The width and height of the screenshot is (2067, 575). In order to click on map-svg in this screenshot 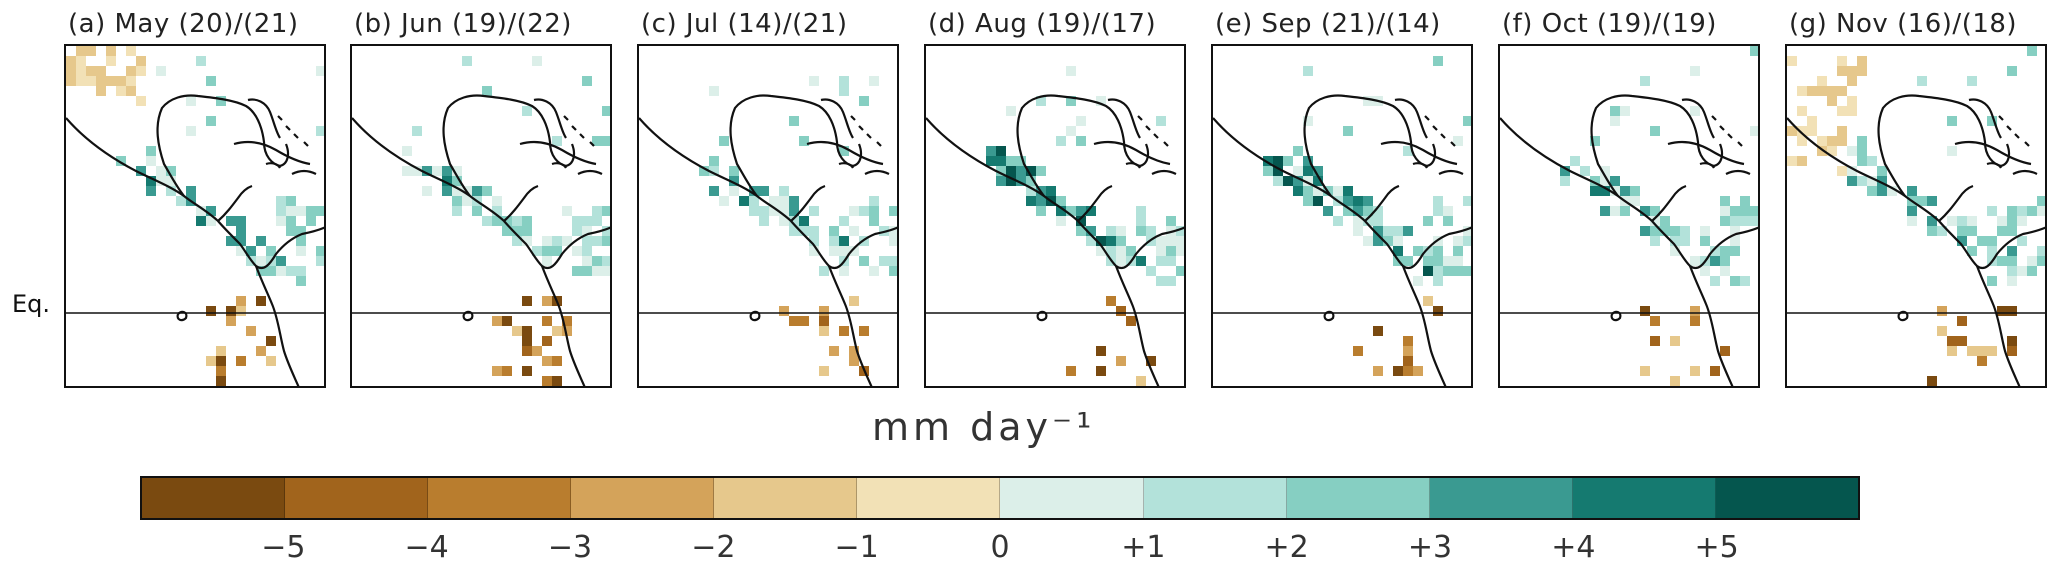, I will do `click(1916, 216)`.